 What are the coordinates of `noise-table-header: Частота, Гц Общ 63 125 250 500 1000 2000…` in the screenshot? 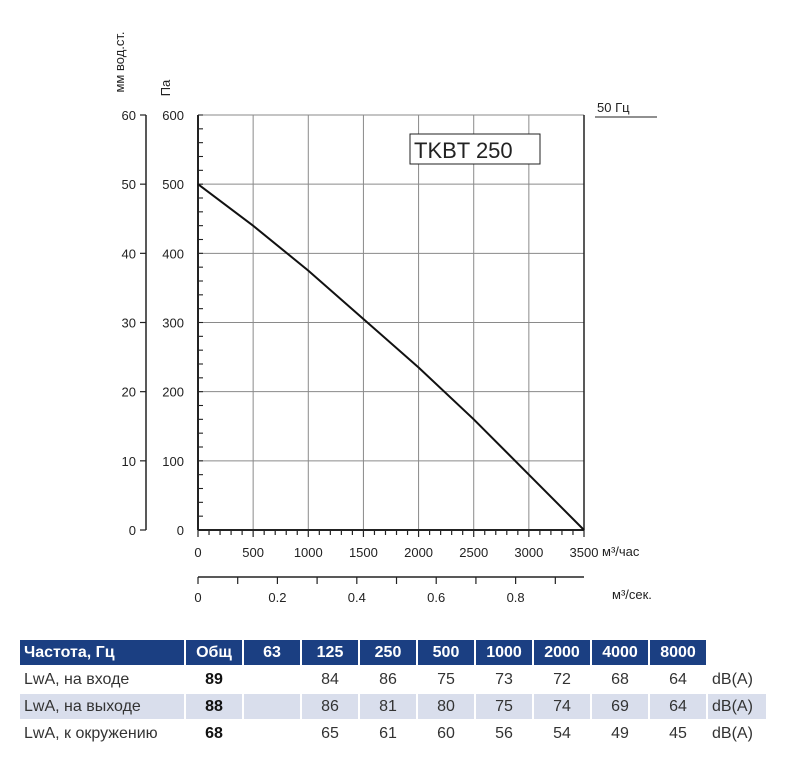 It's located at (393, 652).